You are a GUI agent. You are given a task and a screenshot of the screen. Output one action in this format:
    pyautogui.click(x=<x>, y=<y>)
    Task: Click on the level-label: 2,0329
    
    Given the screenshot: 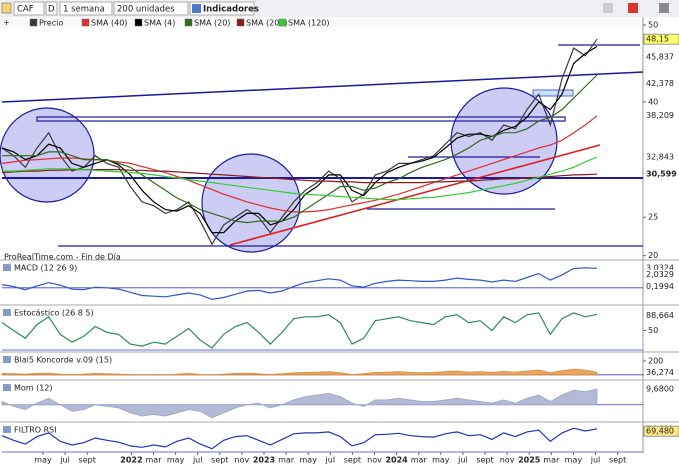 What is the action you would take?
    pyautogui.click(x=660, y=274)
    